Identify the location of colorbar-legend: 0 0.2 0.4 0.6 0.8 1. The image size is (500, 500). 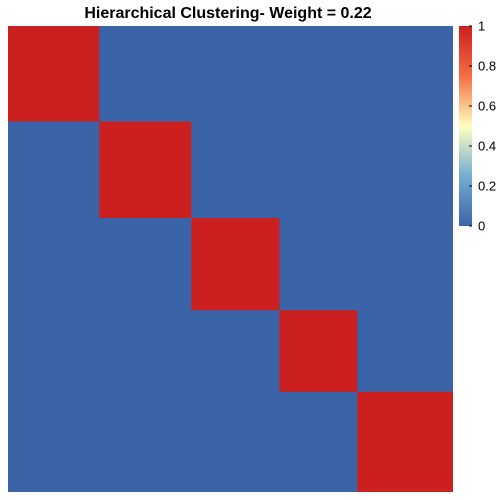
(477, 126).